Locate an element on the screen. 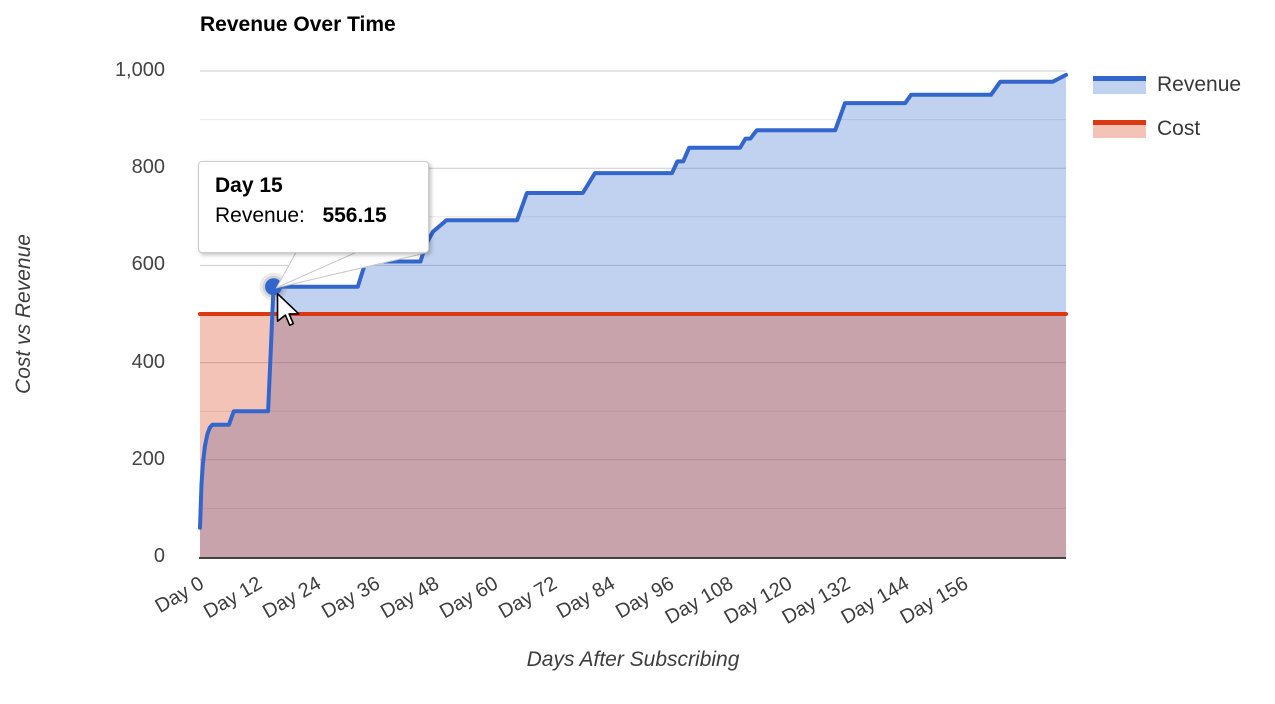 The image size is (1275, 704). tooltip: Day 15 Revenue: 556.15 is located at coordinates (313, 207).